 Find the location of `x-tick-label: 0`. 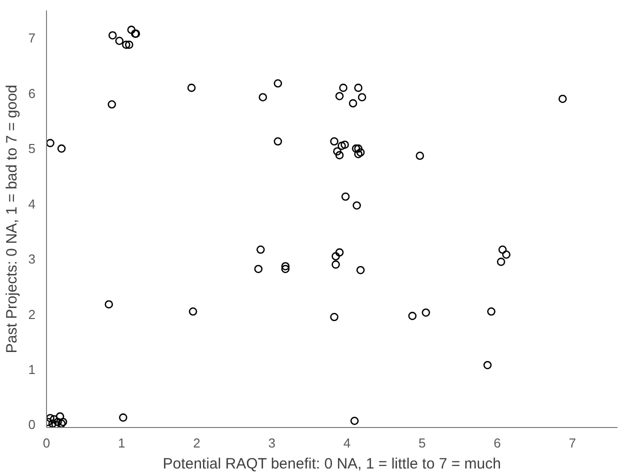

x-tick-label: 0 is located at coordinates (46, 443).